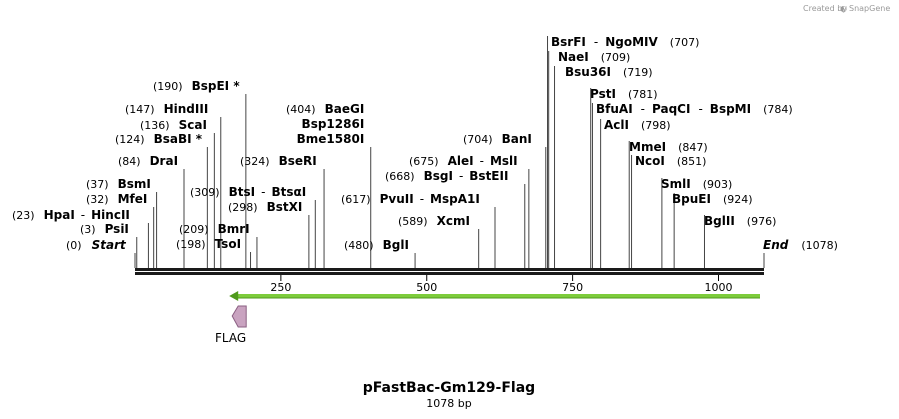  What do you see at coordinates (685, 42) in the screenshot?
I see `site-position: (707)` at bounding box center [685, 42].